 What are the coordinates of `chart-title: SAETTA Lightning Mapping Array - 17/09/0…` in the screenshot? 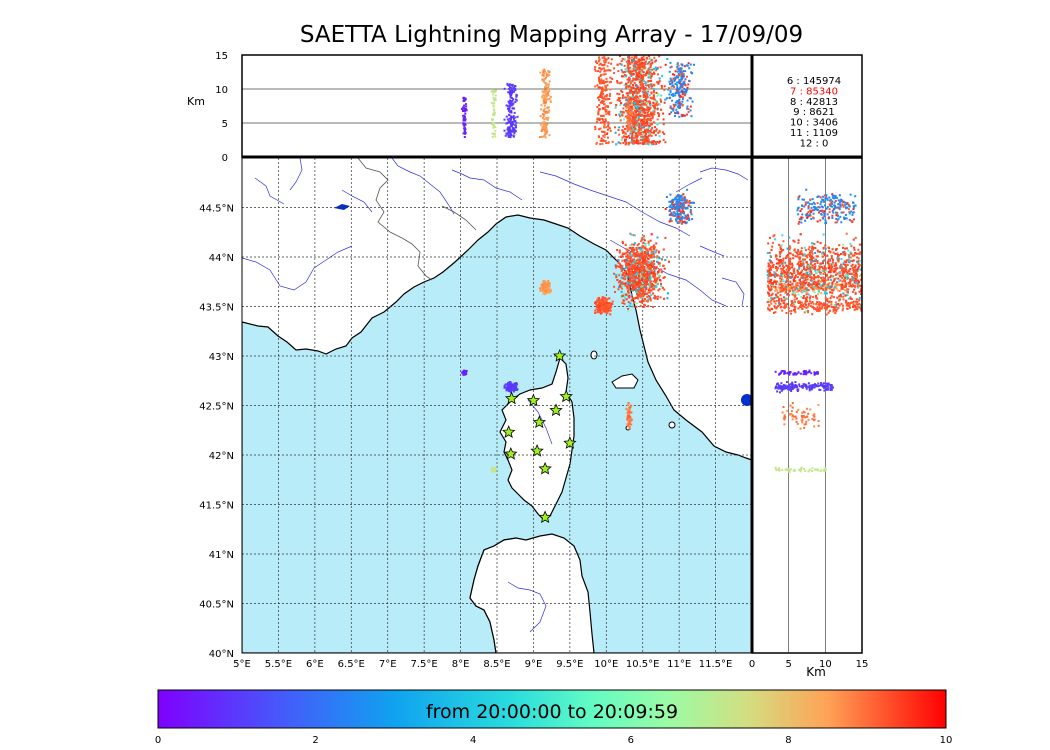 It's located at (551, 35).